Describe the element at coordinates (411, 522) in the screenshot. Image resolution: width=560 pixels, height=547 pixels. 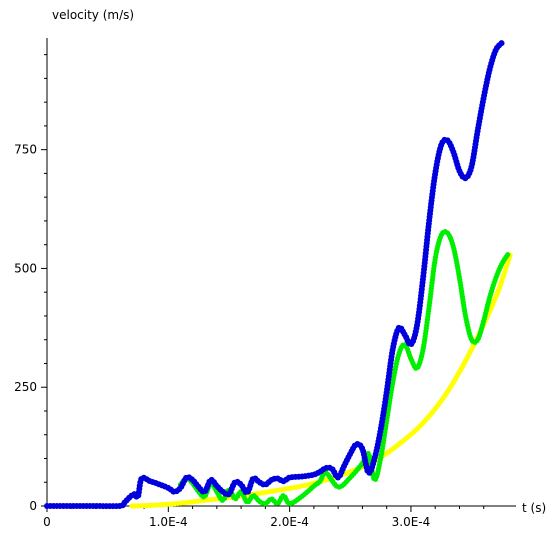
I see `x-tick-label: 3.0E-4` at that location.